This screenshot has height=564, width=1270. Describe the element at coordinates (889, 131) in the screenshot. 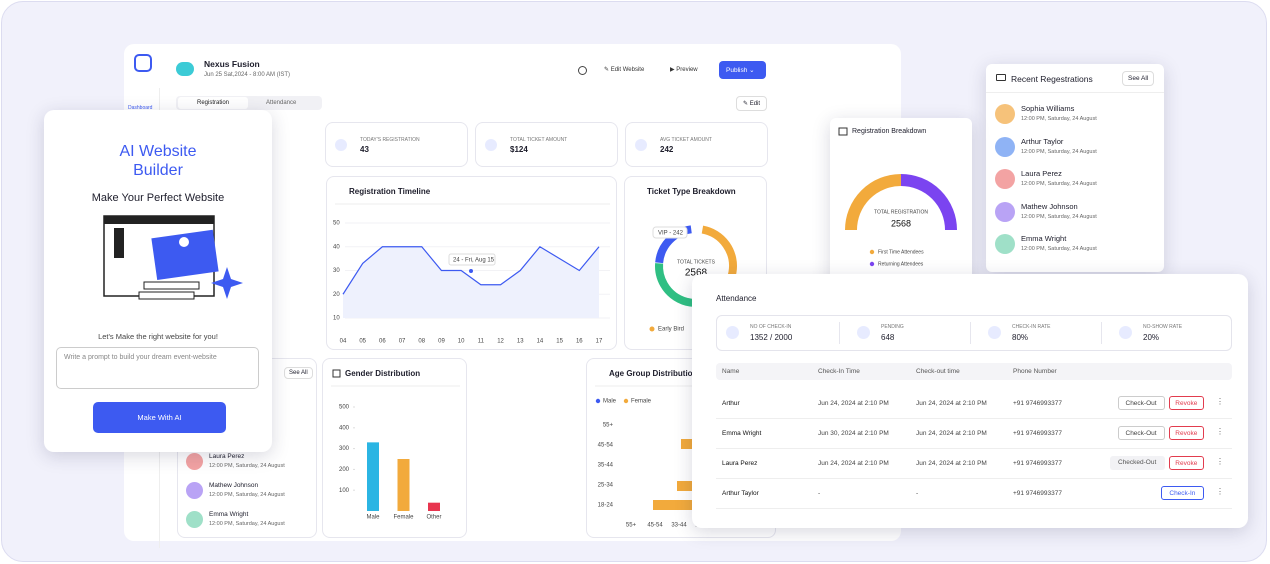

I see `card-title: Registration Breakdown` at that location.